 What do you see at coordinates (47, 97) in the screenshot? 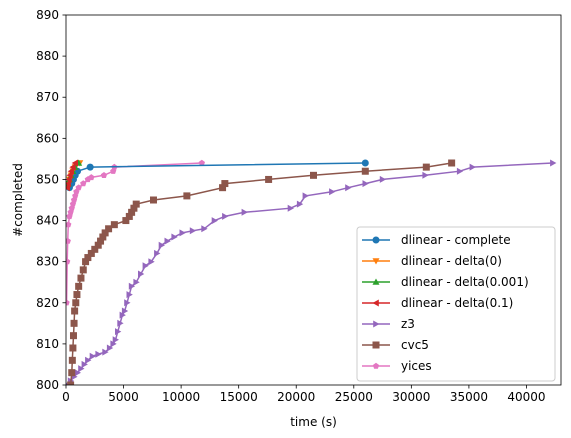
I see `y-tick-label: 870` at bounding box center [47, 97].